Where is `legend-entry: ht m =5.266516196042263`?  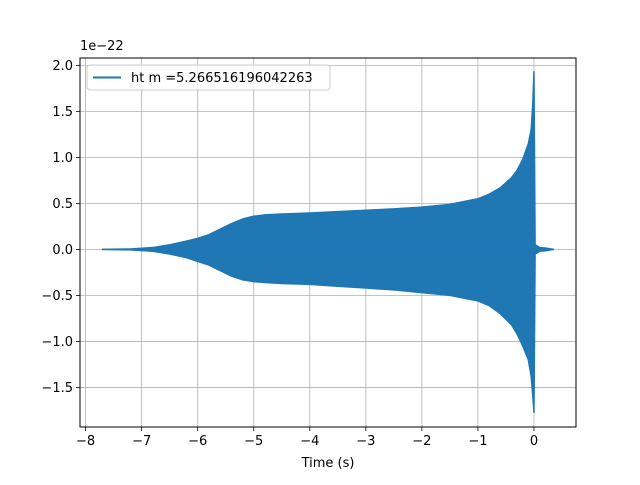
legend-entry: ht m =5.266516196042263 is located at coordinates (222, 78).